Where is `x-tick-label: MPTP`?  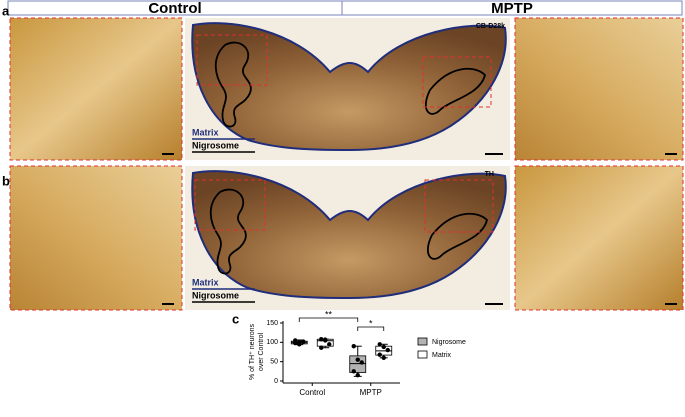 x-tick-label: MPTP is located at coordinates (371, 392).